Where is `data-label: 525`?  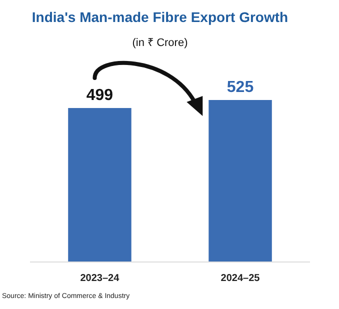 data-label: 525 is located at coordinates (240, 87).